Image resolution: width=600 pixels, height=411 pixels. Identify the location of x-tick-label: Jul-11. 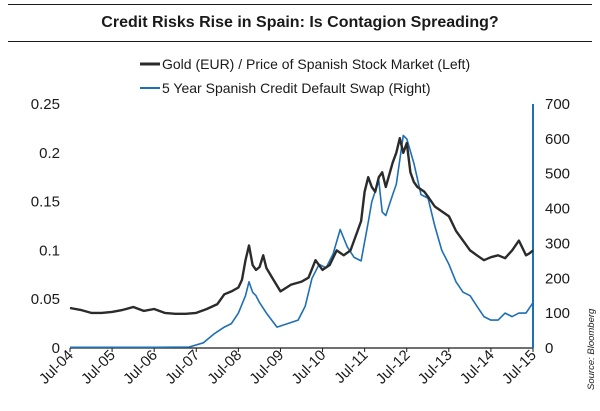
(351, 367).